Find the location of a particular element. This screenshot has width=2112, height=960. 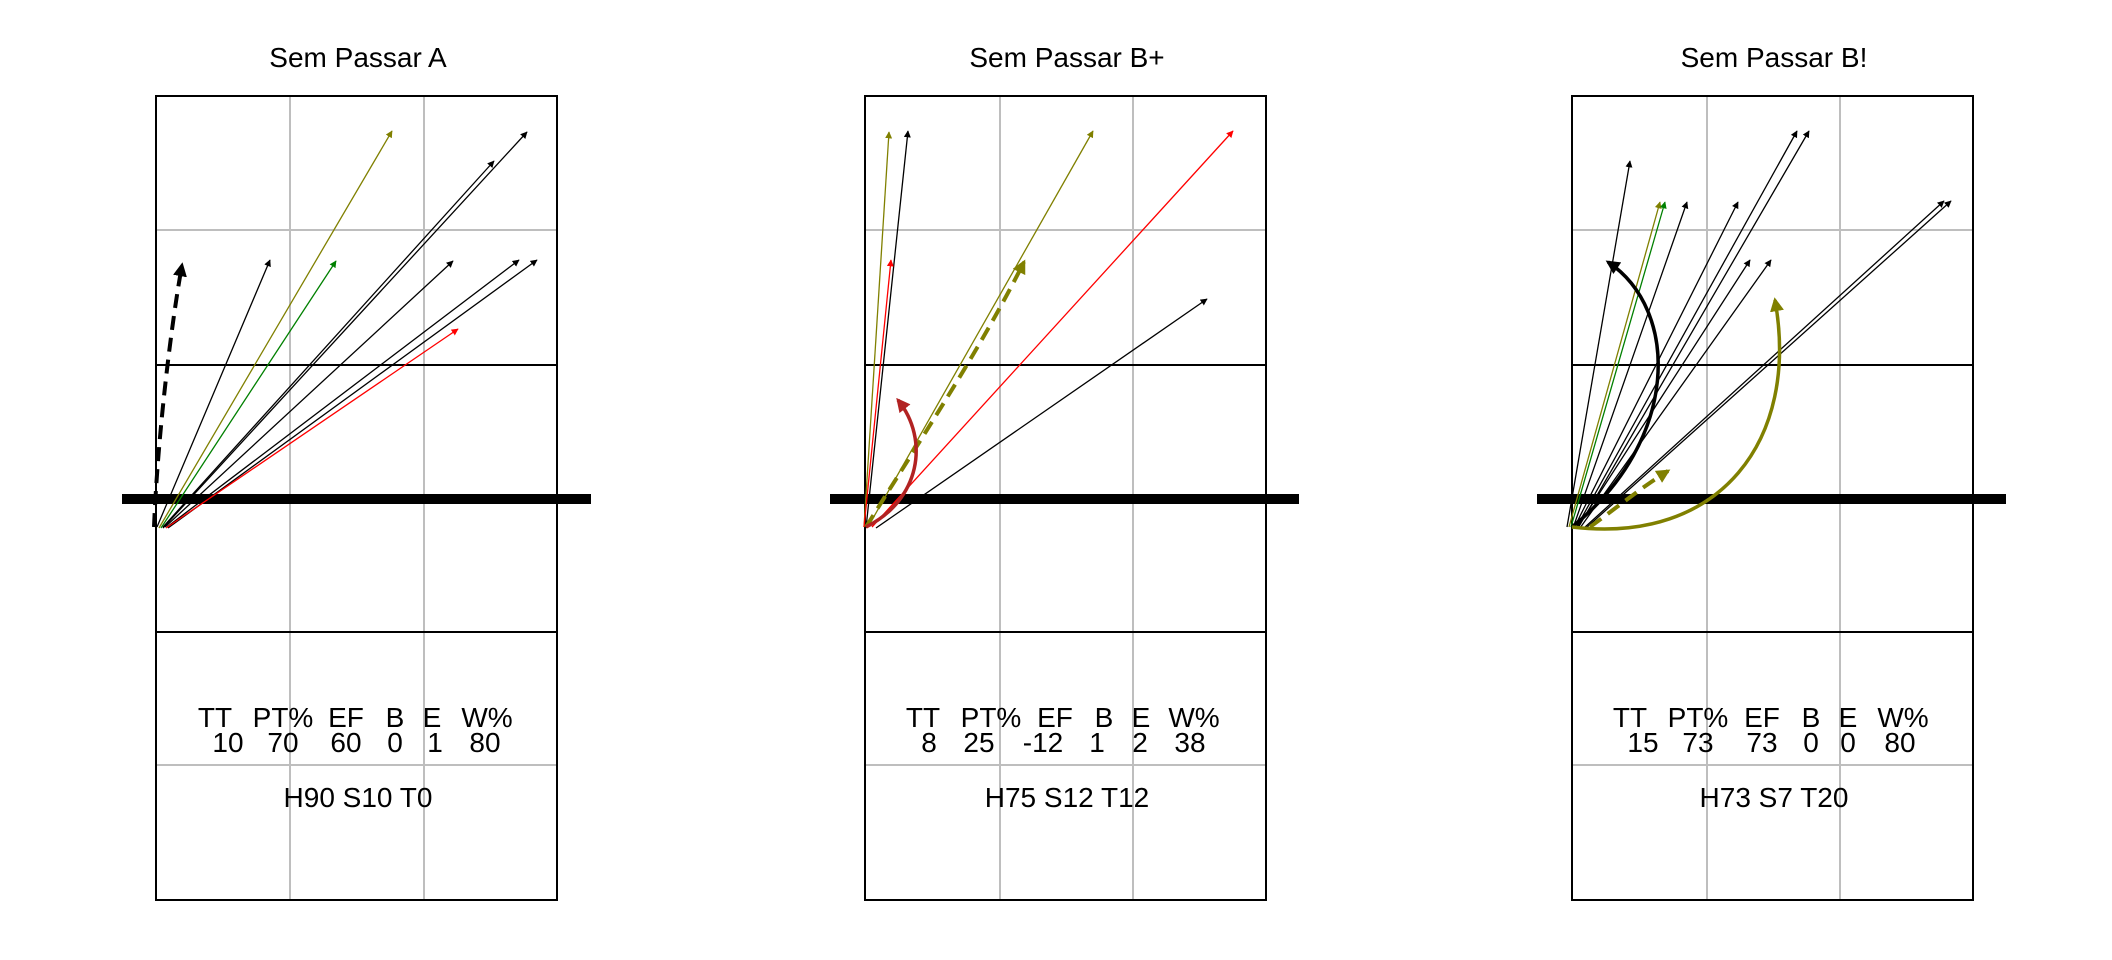

stats-table: TT PT% EF B E W% 15 73 73 0 0 80 is located at coordinates (1771, 730).